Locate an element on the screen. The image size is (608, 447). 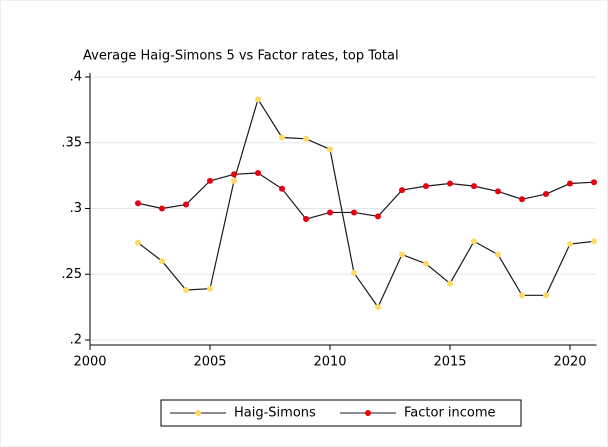
x-tick-label: 2010 is located at coordinates (329, 362).